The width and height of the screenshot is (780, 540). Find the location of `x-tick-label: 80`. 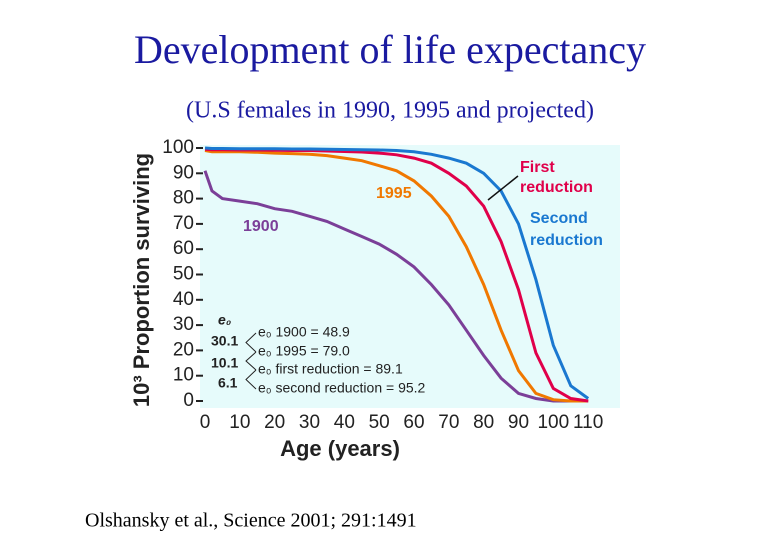

x-tick-label: 80 is located at coordinates (483, 422).